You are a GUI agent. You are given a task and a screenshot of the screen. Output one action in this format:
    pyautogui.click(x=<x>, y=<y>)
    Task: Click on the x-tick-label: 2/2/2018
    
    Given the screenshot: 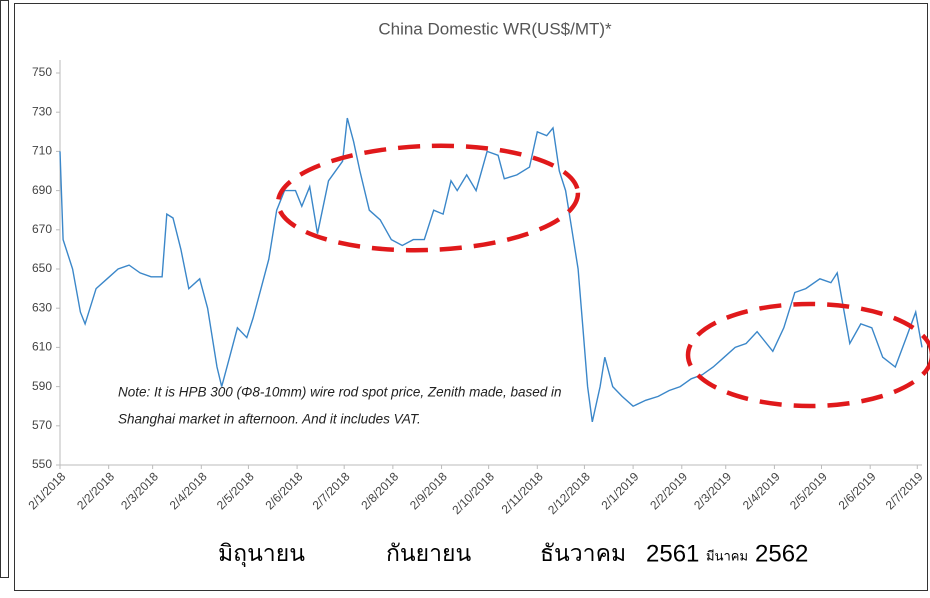 What is the action you would take?
    pyautogui.click(x=95, y=490)
    